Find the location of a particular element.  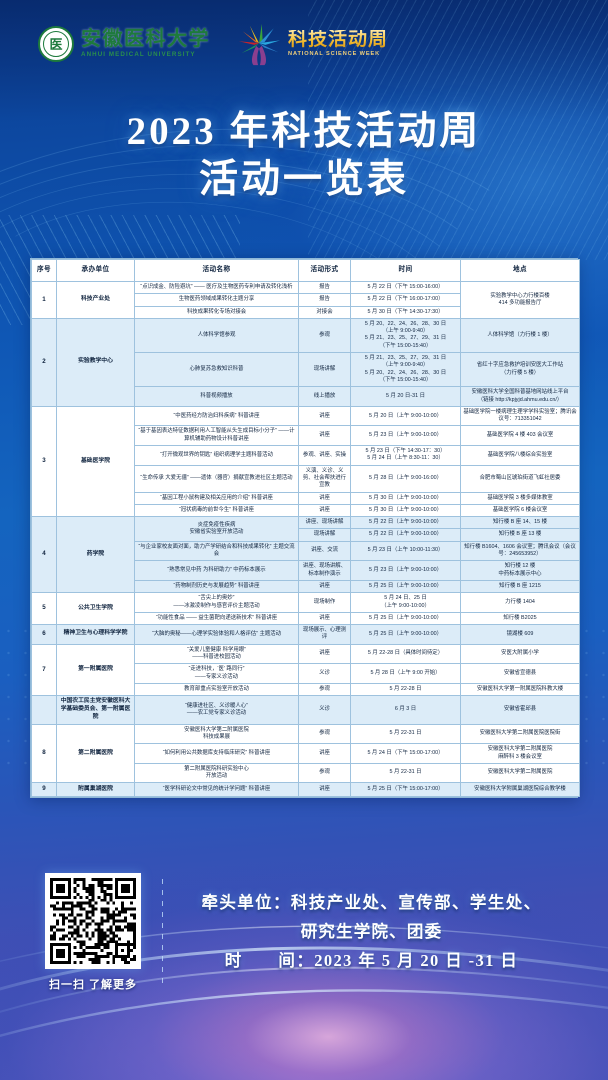

cell-index: 8 is located at coordinates (44, 753).